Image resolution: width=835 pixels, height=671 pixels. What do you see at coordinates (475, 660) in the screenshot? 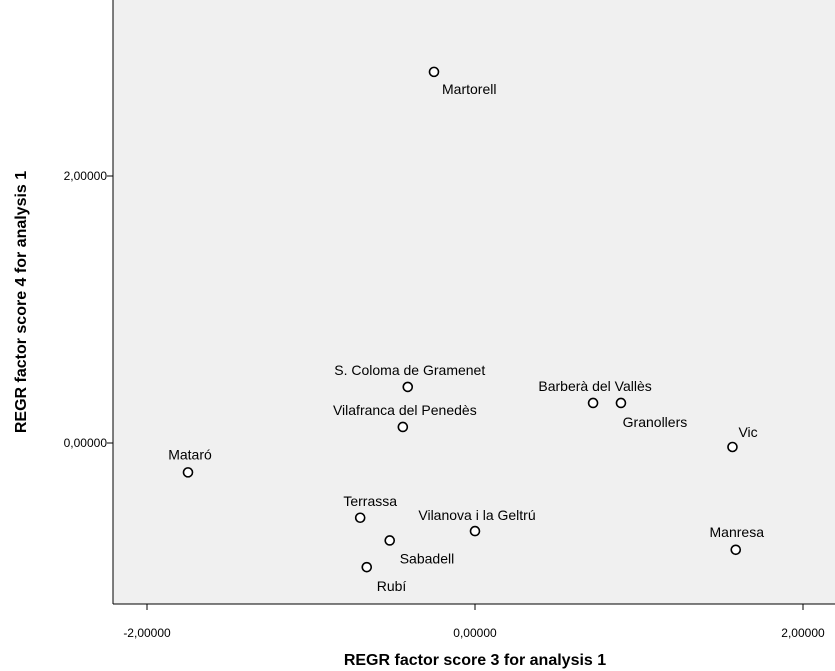
I see `x-axis-title: REGR factor score 3 for analysis 1` at bounding box center [475, 660].